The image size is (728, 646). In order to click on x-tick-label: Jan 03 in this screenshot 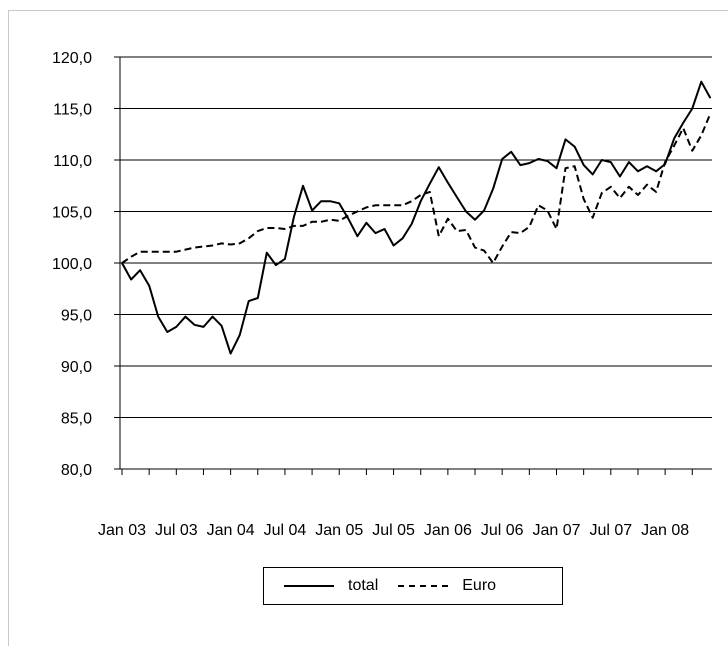, I will do `click(122, 530)`.